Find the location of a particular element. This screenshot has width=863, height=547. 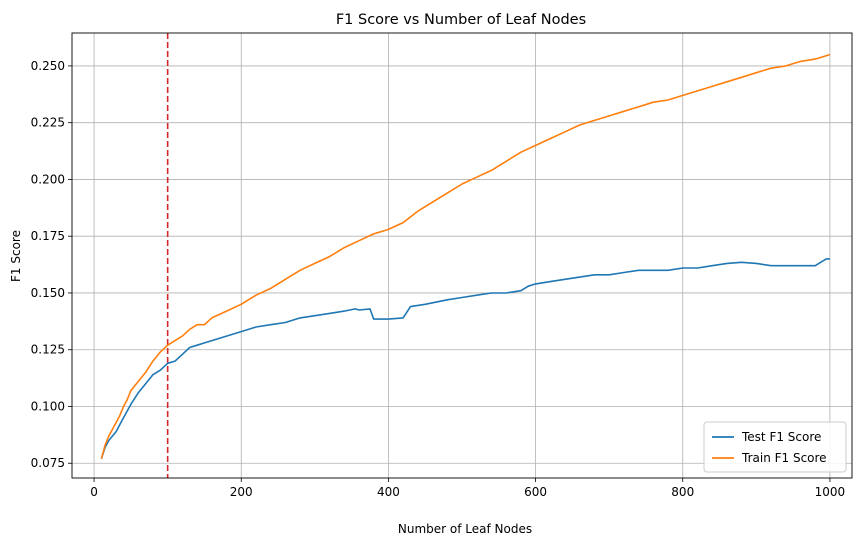

y-axis-label: F1 Score is located at coordinates (16, 256).